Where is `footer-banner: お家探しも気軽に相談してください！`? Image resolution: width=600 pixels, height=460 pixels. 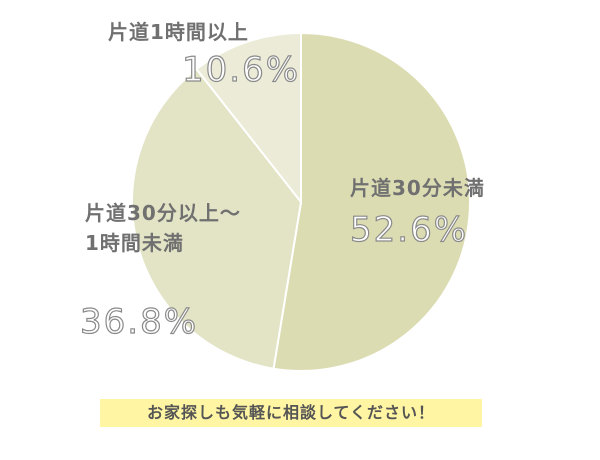
footer-banner: お家探しも気軽に相談してください！ is located at coordinates (291, 413).